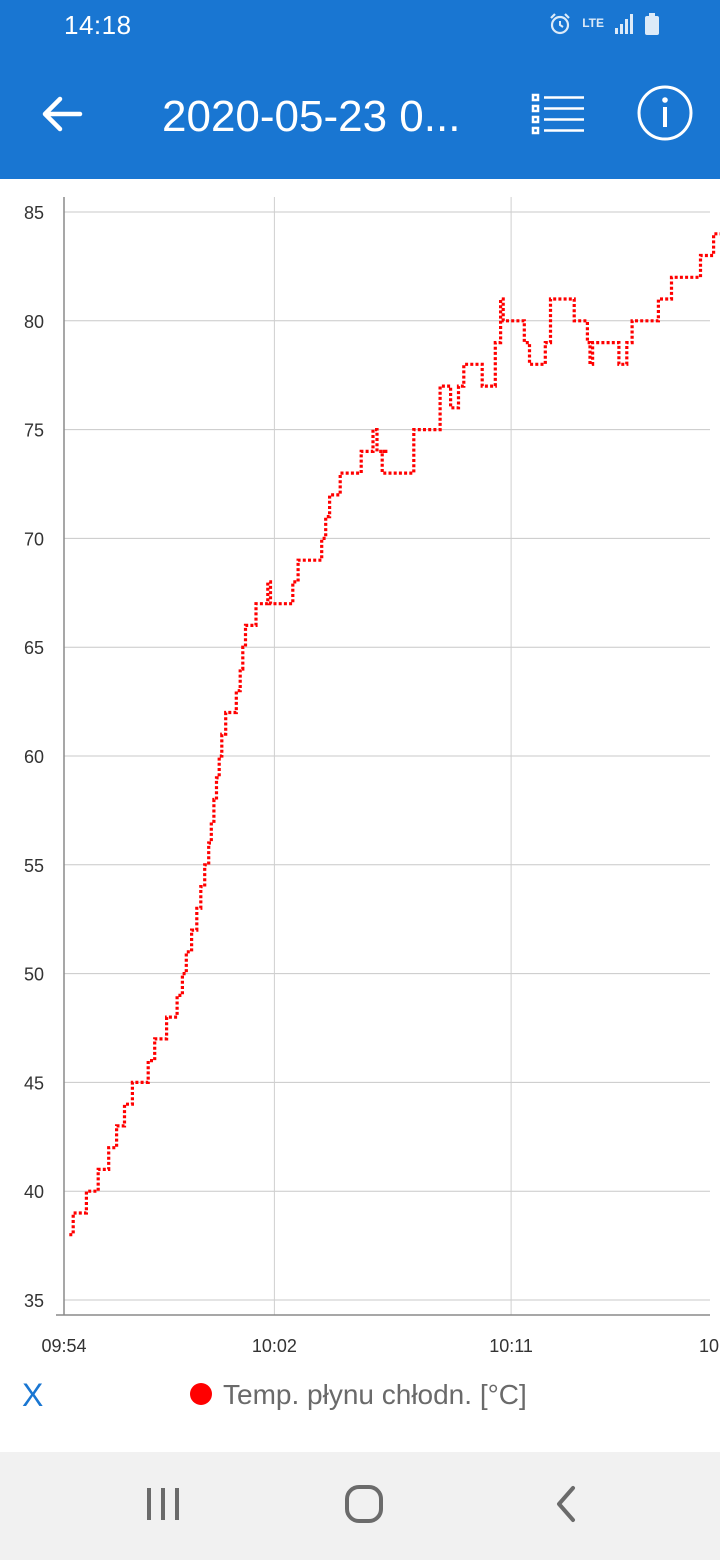 This screenshot has width=720, height=1560. What do you see at coordinates (34, 1083) in the screenshot?
I see `y-tick-label: 45` at bounding box center [34, 1083].